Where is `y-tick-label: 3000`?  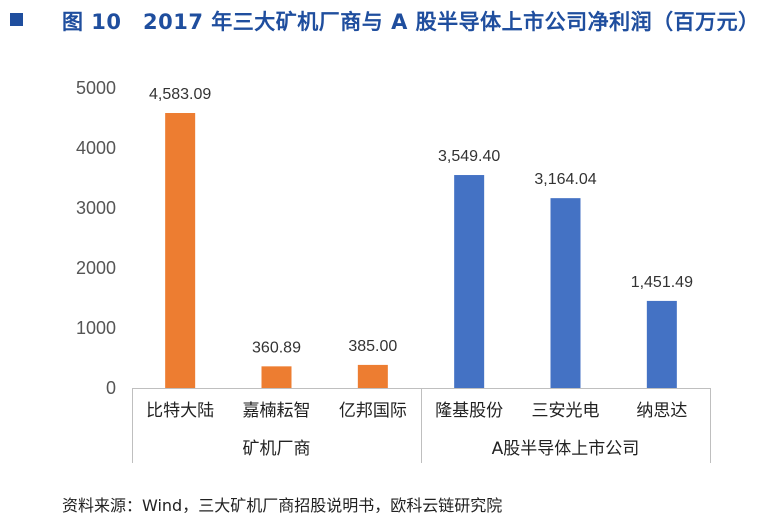
y-tick-label: 3000 is located at coordinates (96, 208).